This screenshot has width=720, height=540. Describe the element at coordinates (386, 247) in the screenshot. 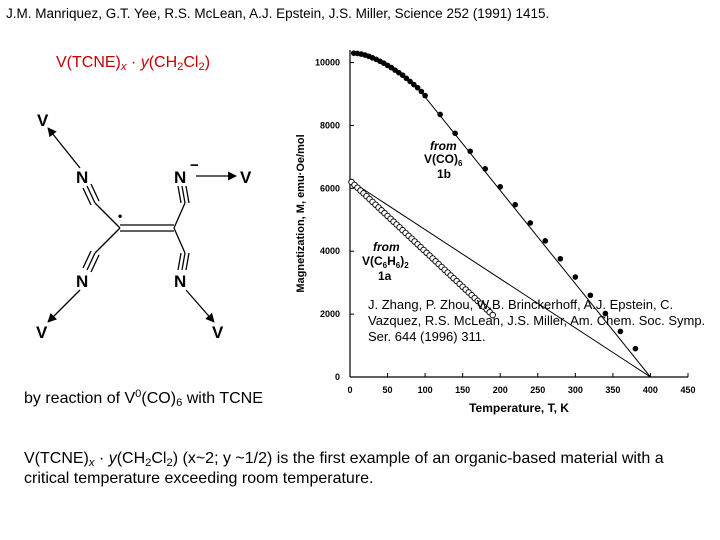

I see `series-2-label-from: from` at that location.